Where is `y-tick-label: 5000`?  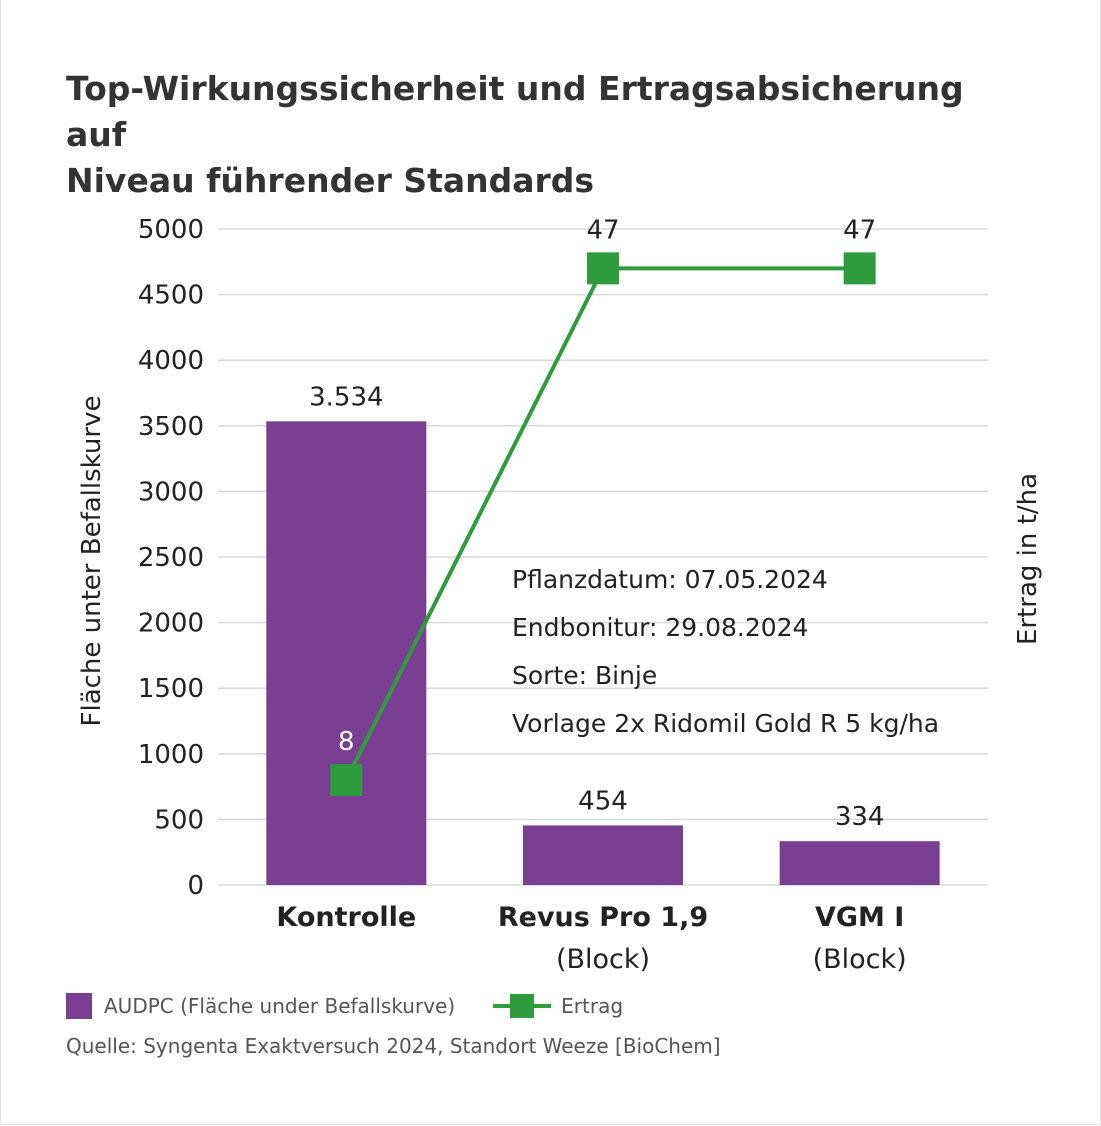
y-tick-label: 5000 is located at coordinates (171, 230).